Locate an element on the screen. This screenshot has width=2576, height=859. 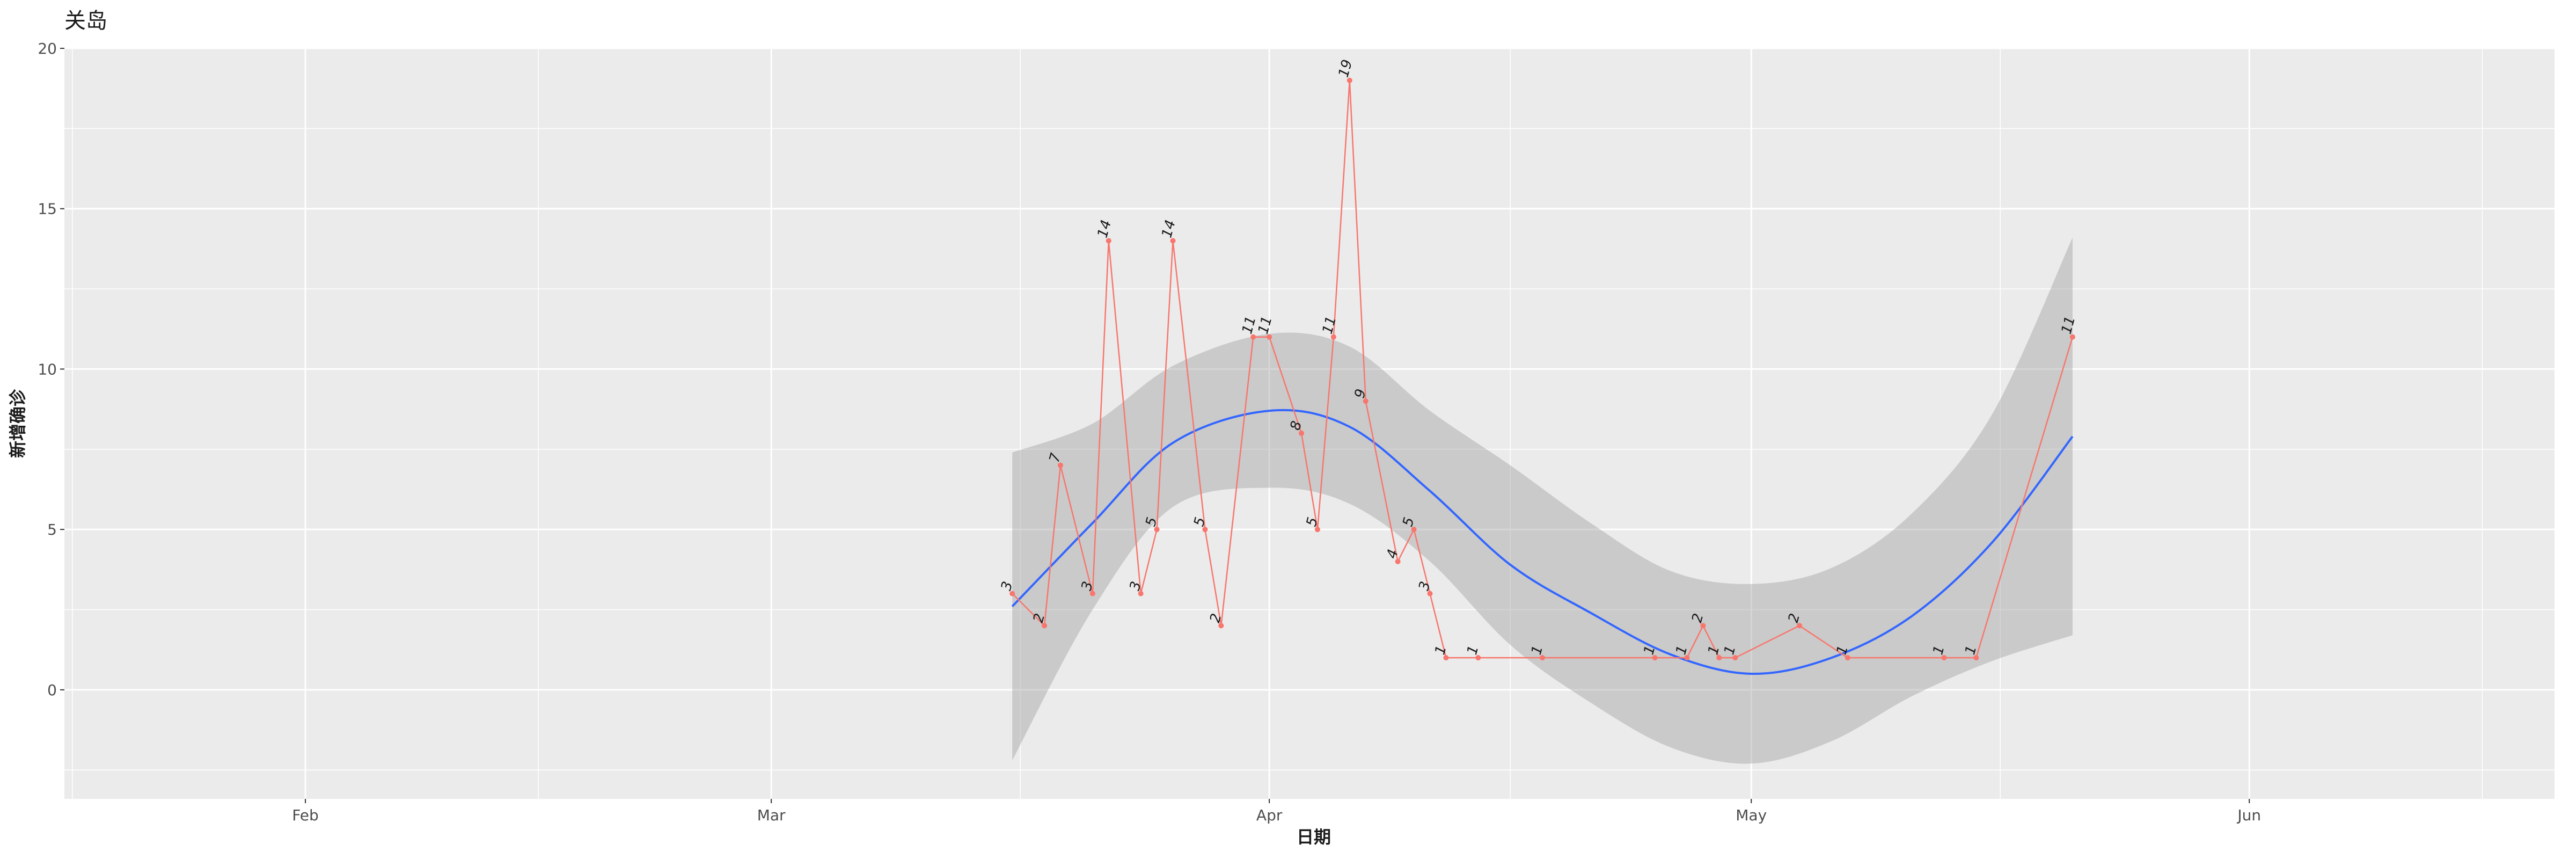
y-axis-ticks: 0 5 10 15 20 is located at coordinates (51, 369).